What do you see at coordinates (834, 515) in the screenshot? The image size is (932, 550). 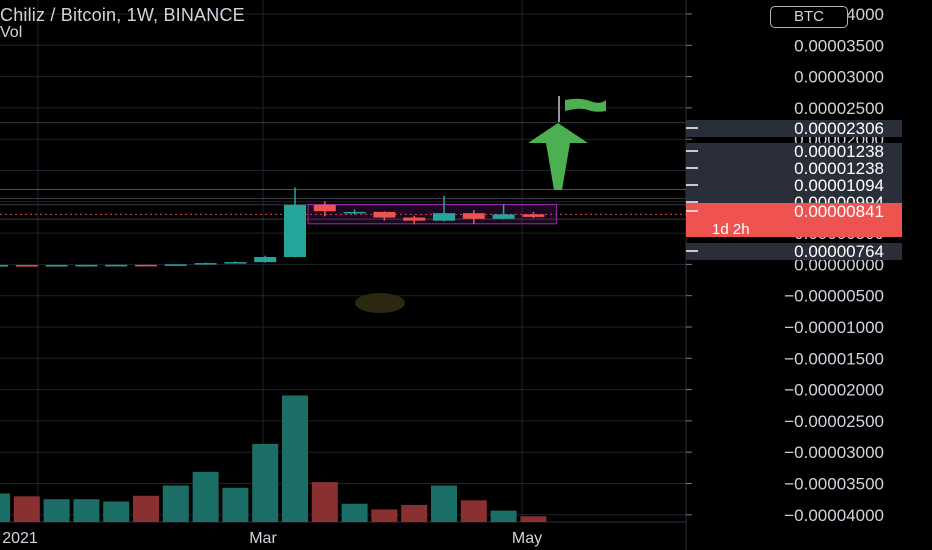 I see `price-axis-label: −0.00004000` at bounding box center [834, 515].